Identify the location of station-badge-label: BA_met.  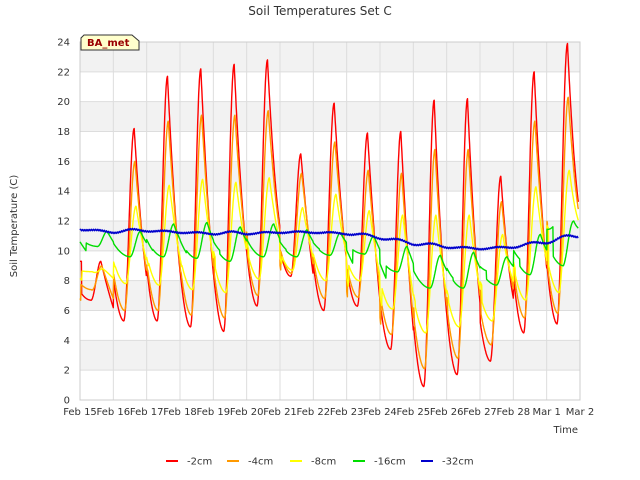
(108, 43).